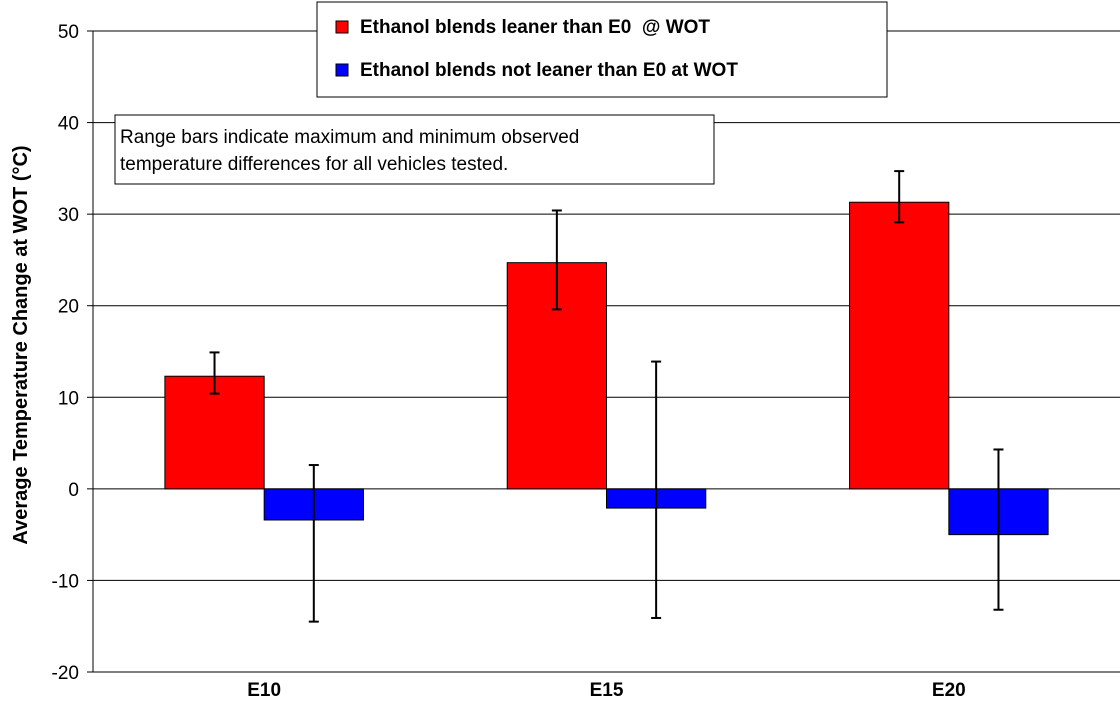 The width and height of the screenshot is (1120, 703). Describe the element at coordinates (342, 27) in the screenshot. I see `legend-swatch-red` at that location.